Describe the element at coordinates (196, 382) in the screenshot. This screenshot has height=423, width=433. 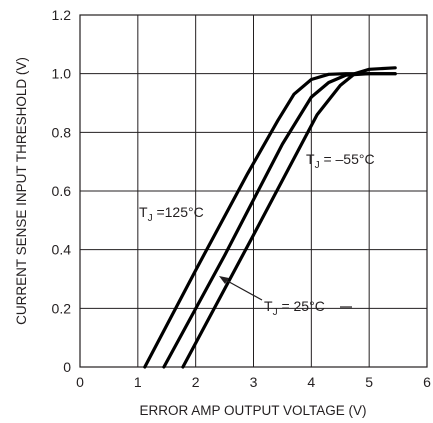
I see `x-tick-label: 2` at that location.